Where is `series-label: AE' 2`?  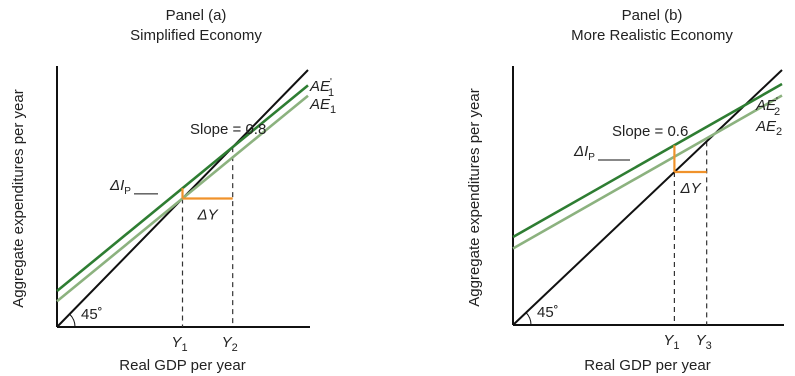 series-label: AE' 2 is located at coordinates (767, 107).